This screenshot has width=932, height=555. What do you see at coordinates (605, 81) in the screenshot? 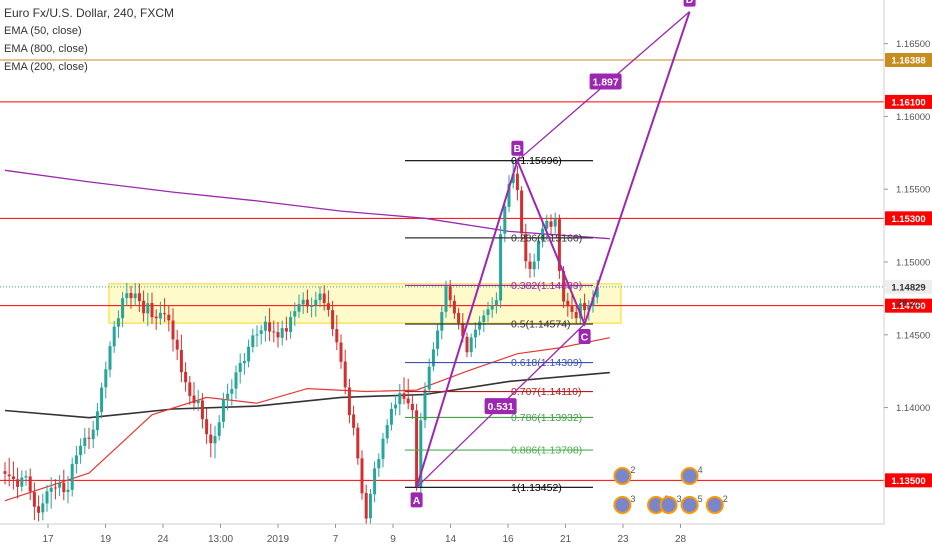
I see `pattern-ratio-badge` at bounding box center [605, 81].